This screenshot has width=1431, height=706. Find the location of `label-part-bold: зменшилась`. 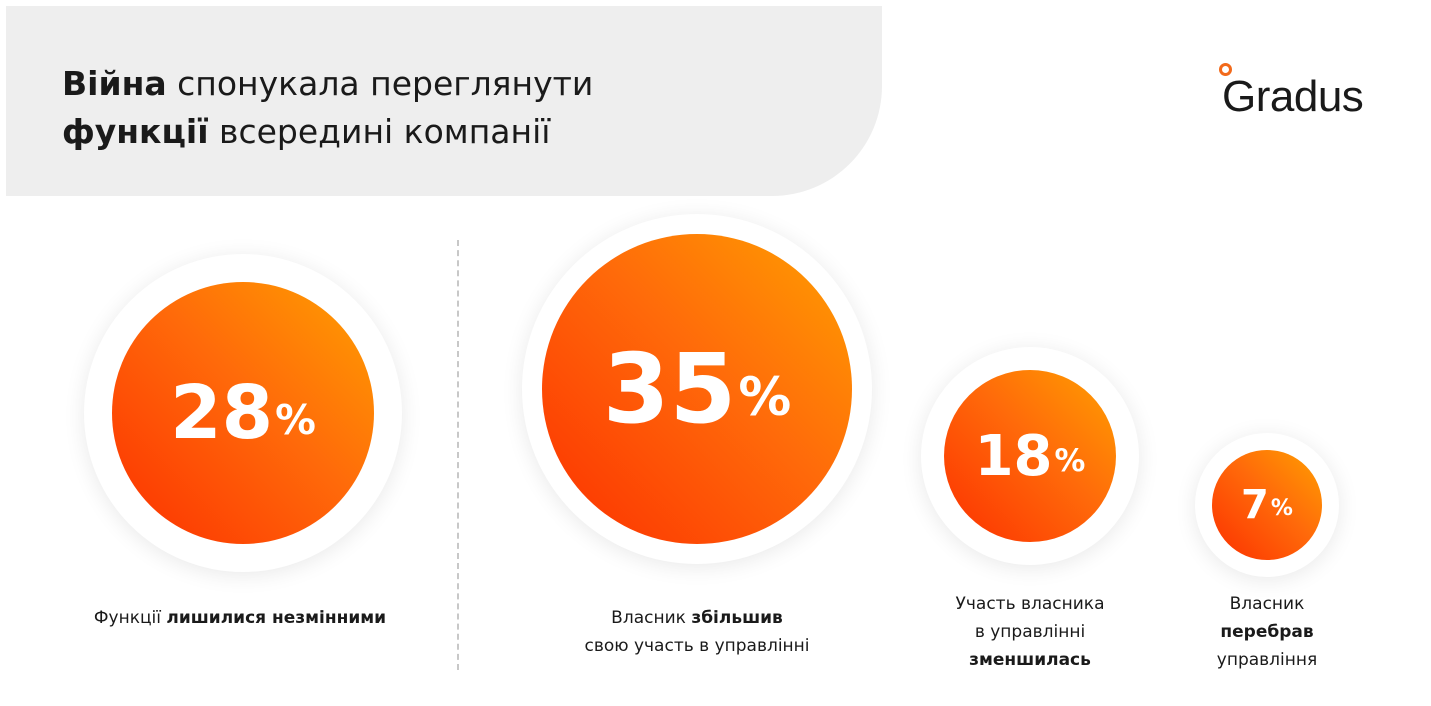

label-part-bold: зменшилась is located at coordinates (1030, 660).